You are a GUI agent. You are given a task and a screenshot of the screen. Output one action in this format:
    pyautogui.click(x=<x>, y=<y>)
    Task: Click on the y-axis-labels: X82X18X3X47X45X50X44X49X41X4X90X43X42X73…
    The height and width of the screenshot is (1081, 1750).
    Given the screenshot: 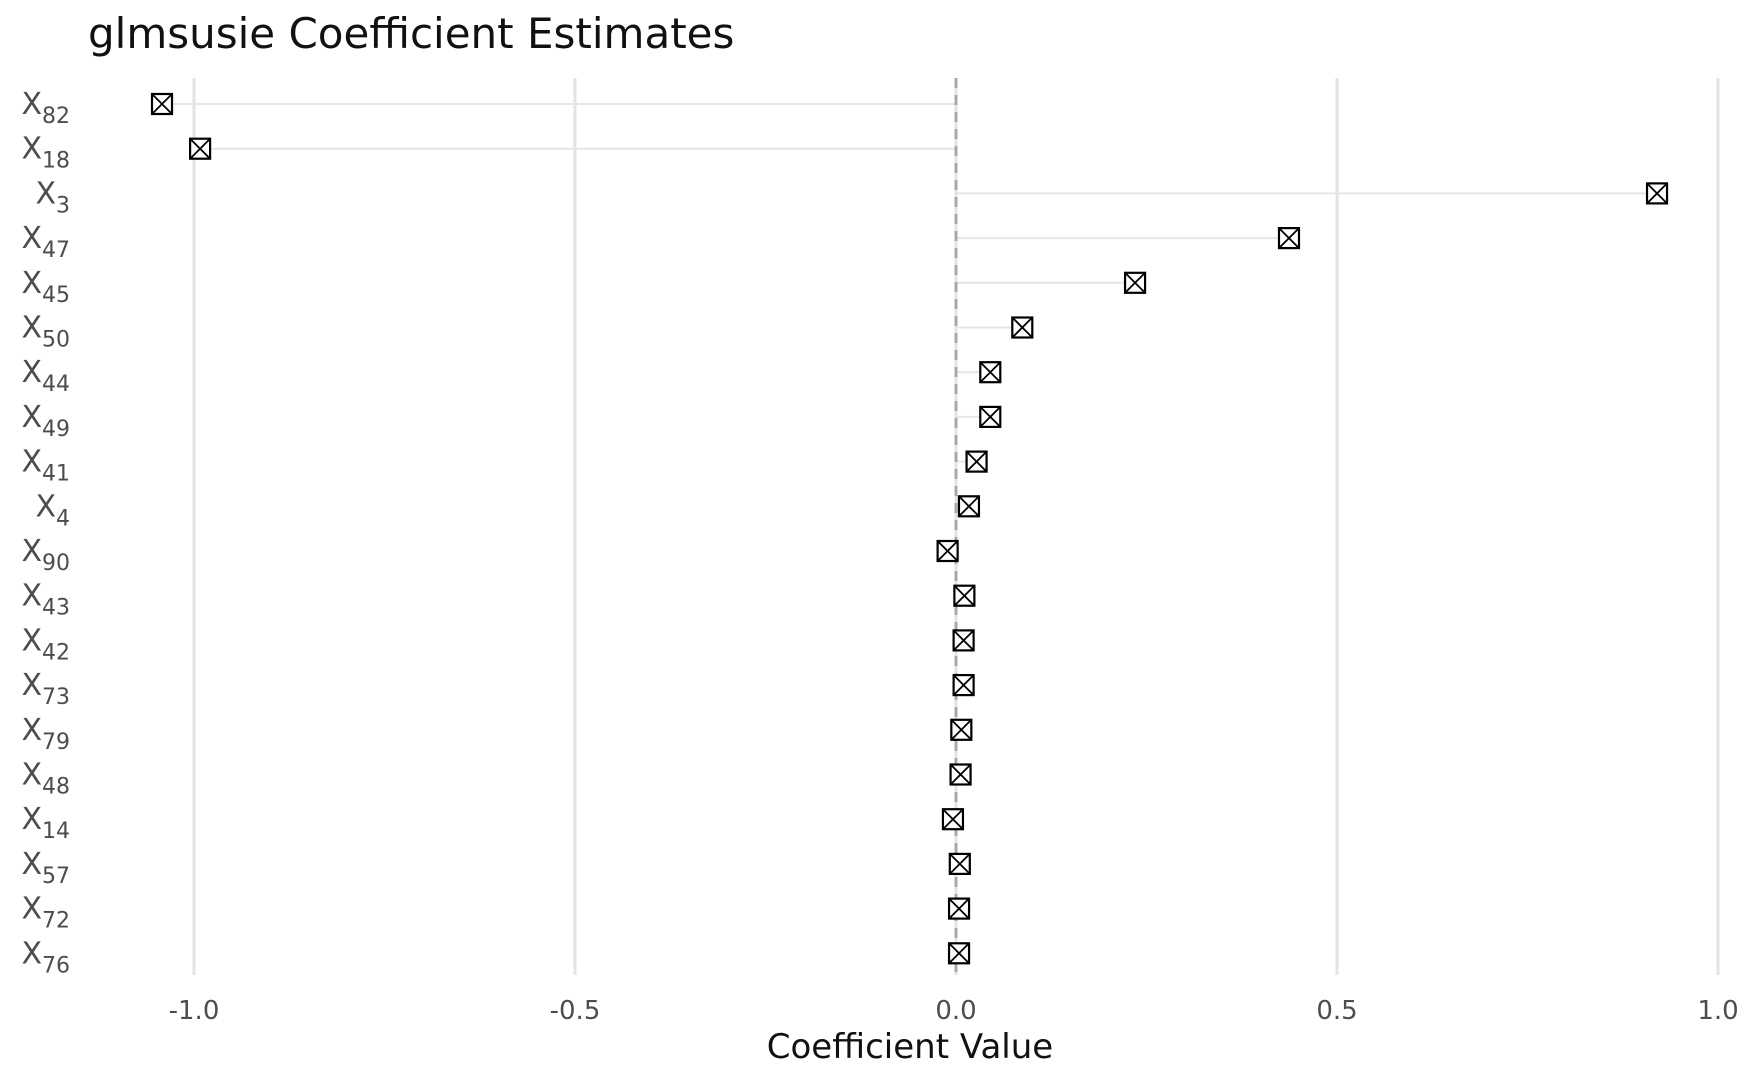 What is the action you would take?
    pyautogui.click(x=45, y=532)
    